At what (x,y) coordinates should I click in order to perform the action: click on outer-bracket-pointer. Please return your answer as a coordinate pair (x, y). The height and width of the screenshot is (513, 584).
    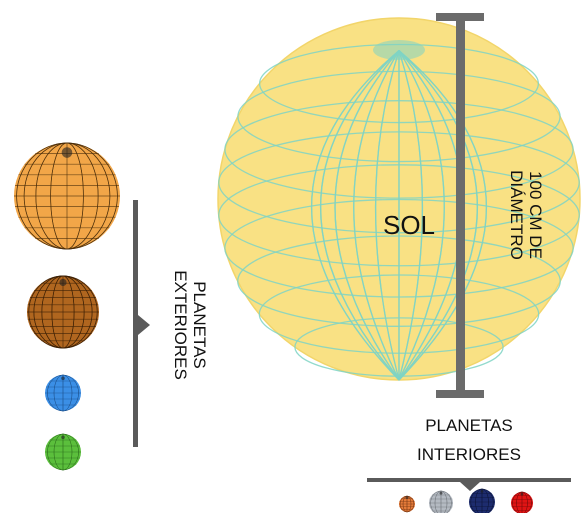
    Looking at the image, I should click on (144, 325).